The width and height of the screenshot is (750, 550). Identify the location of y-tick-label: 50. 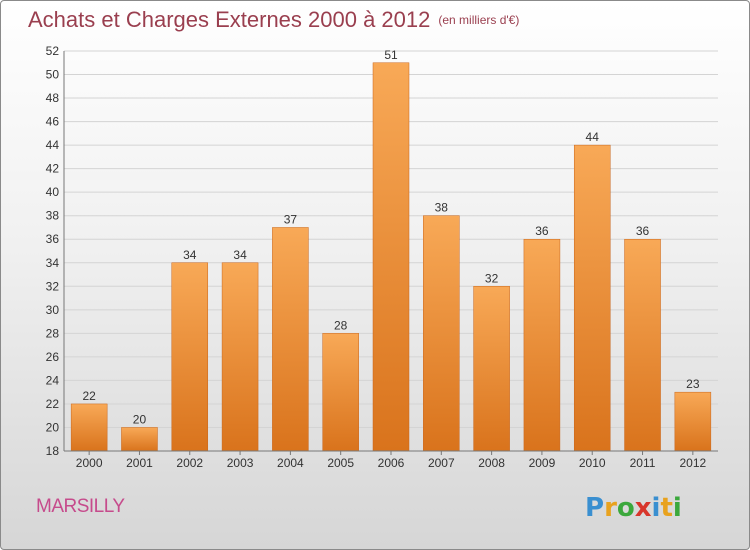
(53, 75).